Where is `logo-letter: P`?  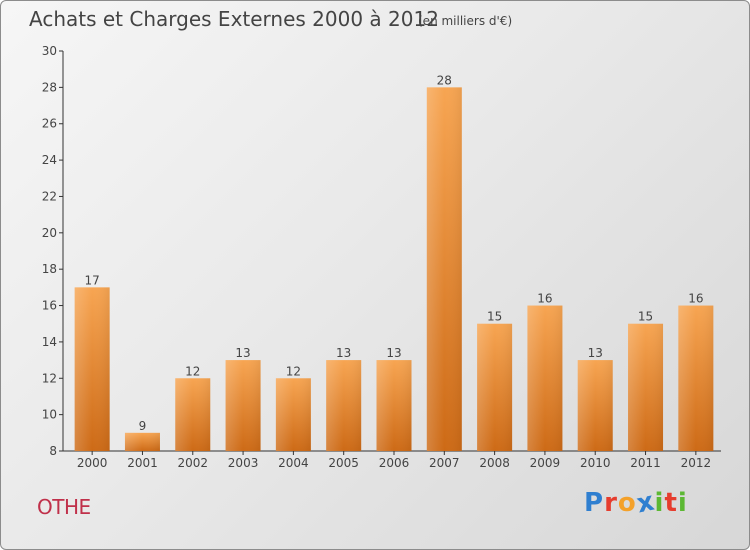 logo-letter: P is located at coordinates (594, 503).